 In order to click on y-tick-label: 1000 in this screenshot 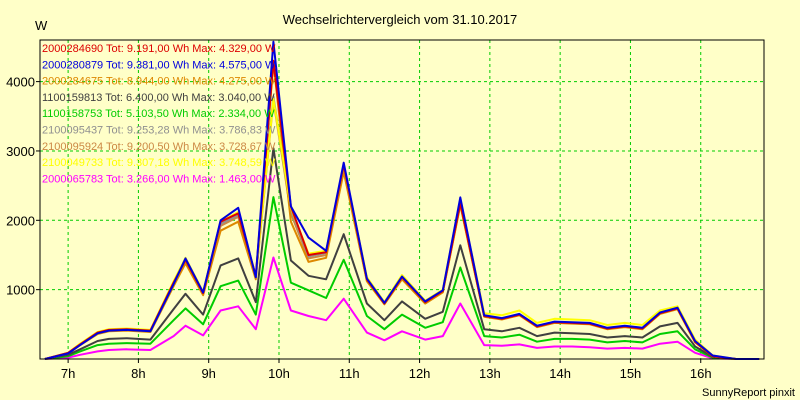, I will do `click(20, 290)`.